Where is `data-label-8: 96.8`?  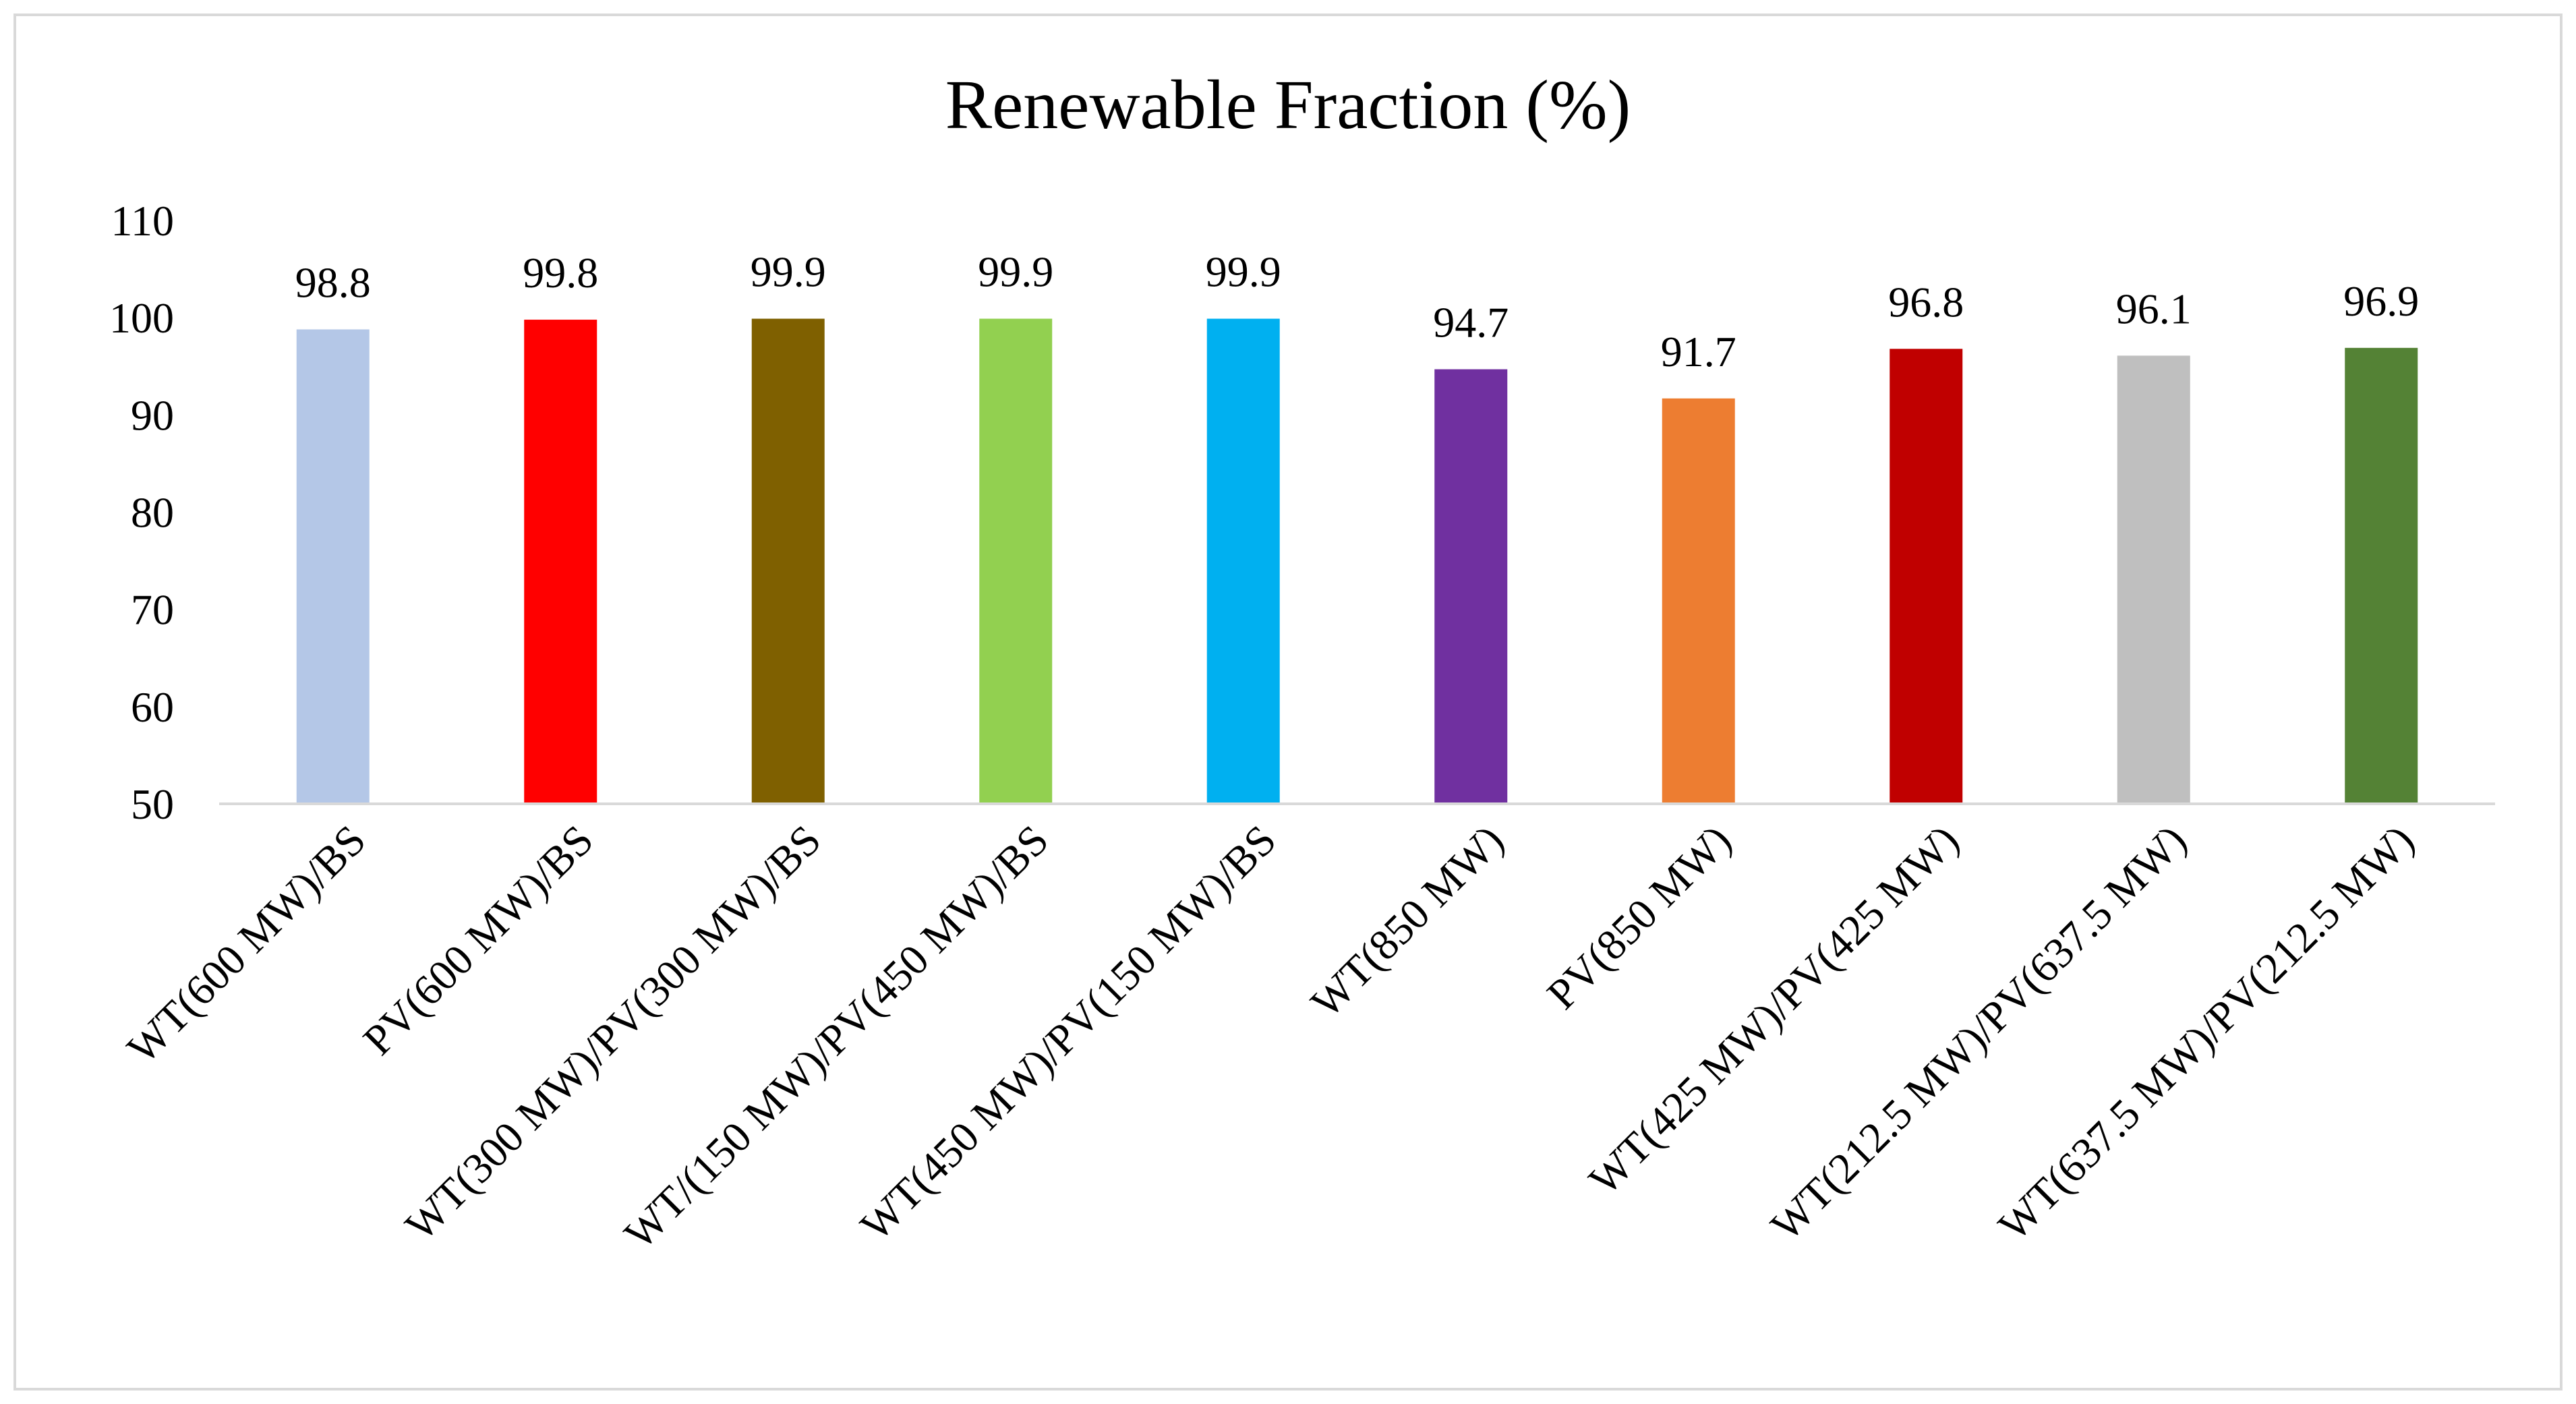
data-label-8: 96.8 is located at coordinates (1926, 302).